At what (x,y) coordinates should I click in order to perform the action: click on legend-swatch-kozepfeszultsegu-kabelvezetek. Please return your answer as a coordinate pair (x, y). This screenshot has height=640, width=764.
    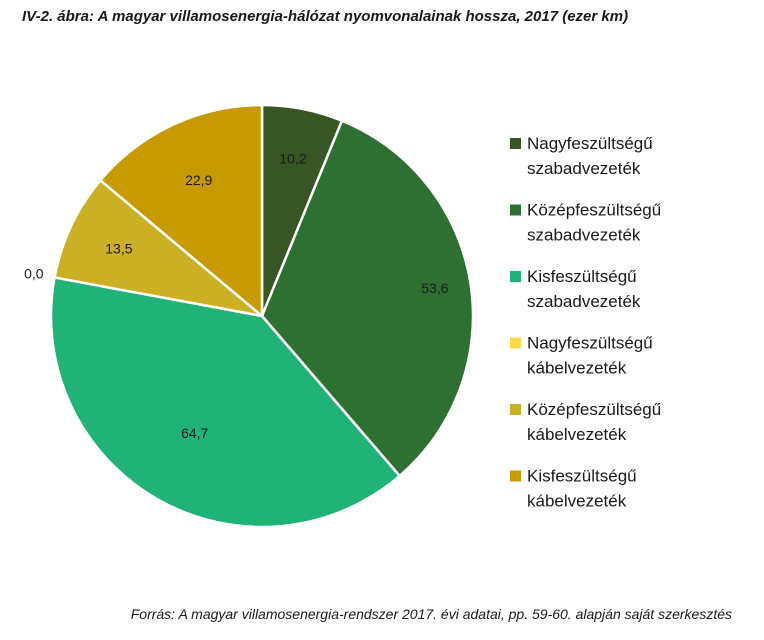
    Looking at the image, I should click on (515, 409).